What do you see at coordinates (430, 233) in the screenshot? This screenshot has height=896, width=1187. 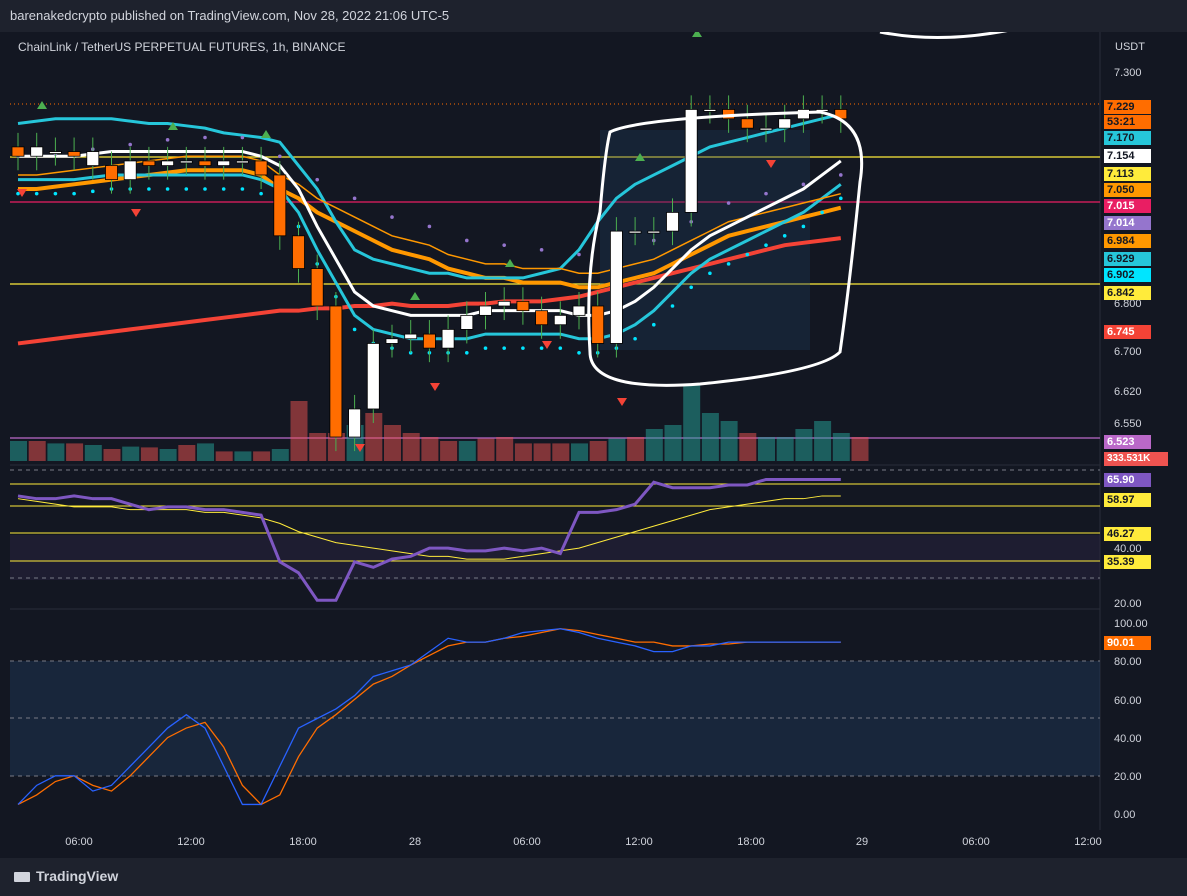 I see `supertrend-white` at bounding box center [430, 233].